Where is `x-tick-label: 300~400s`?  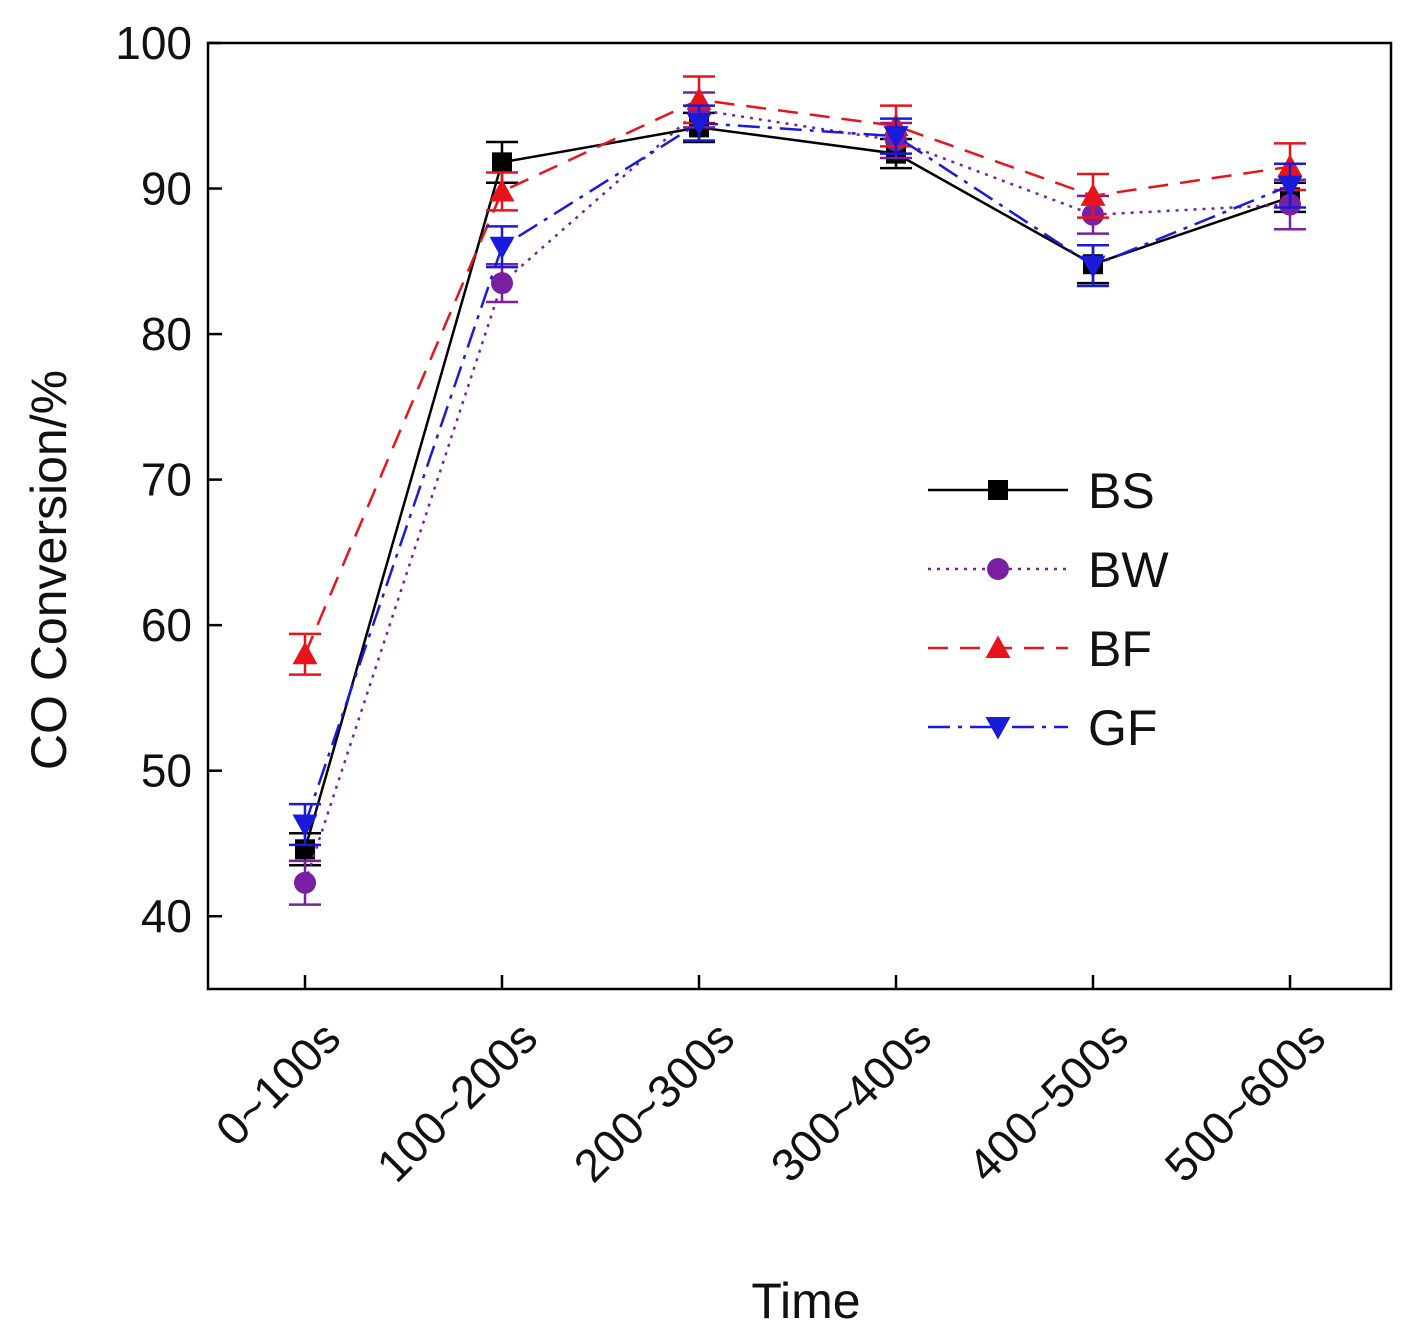 x-tick-label: 300~400s is located at coordinates (850, 1101).